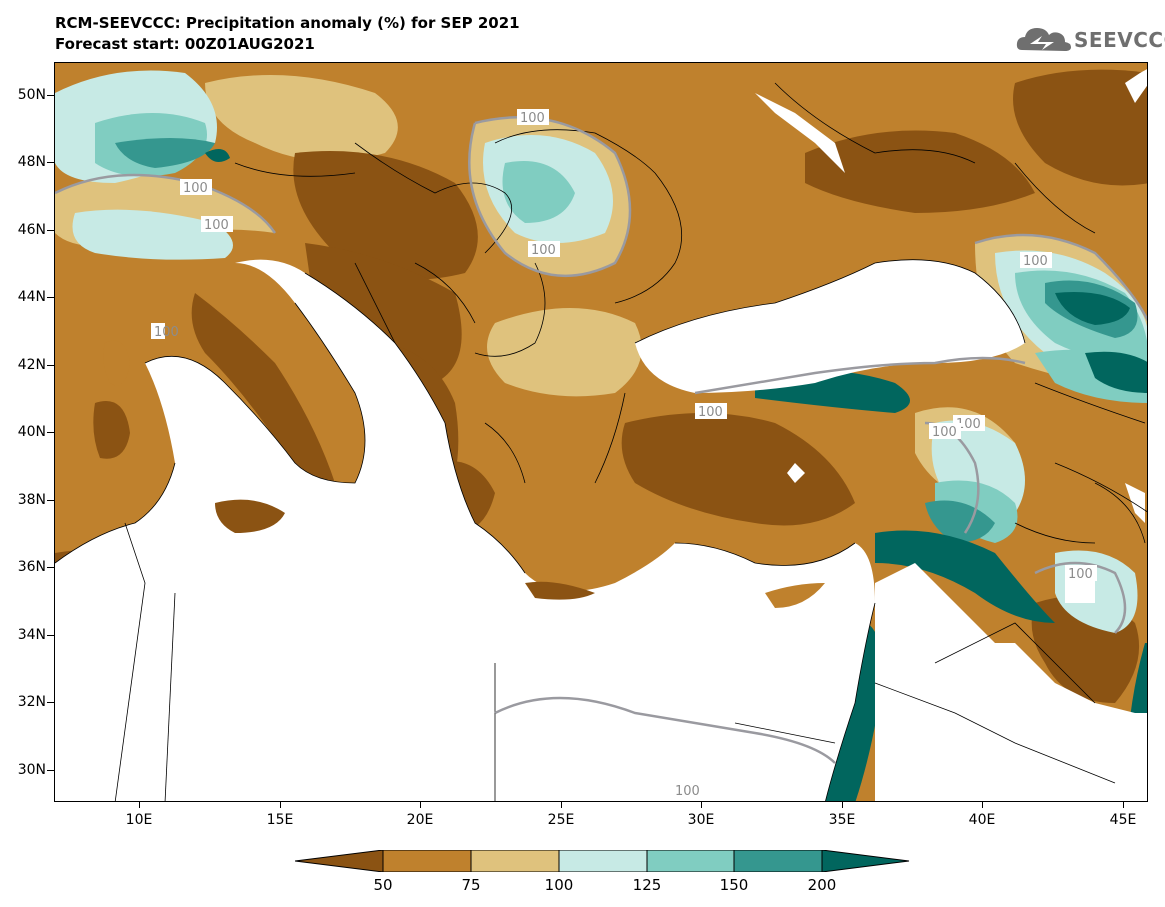 The width and height of the screenshot is (1165, 907). I want to click on lon-label: 10E, so click(139, 820).